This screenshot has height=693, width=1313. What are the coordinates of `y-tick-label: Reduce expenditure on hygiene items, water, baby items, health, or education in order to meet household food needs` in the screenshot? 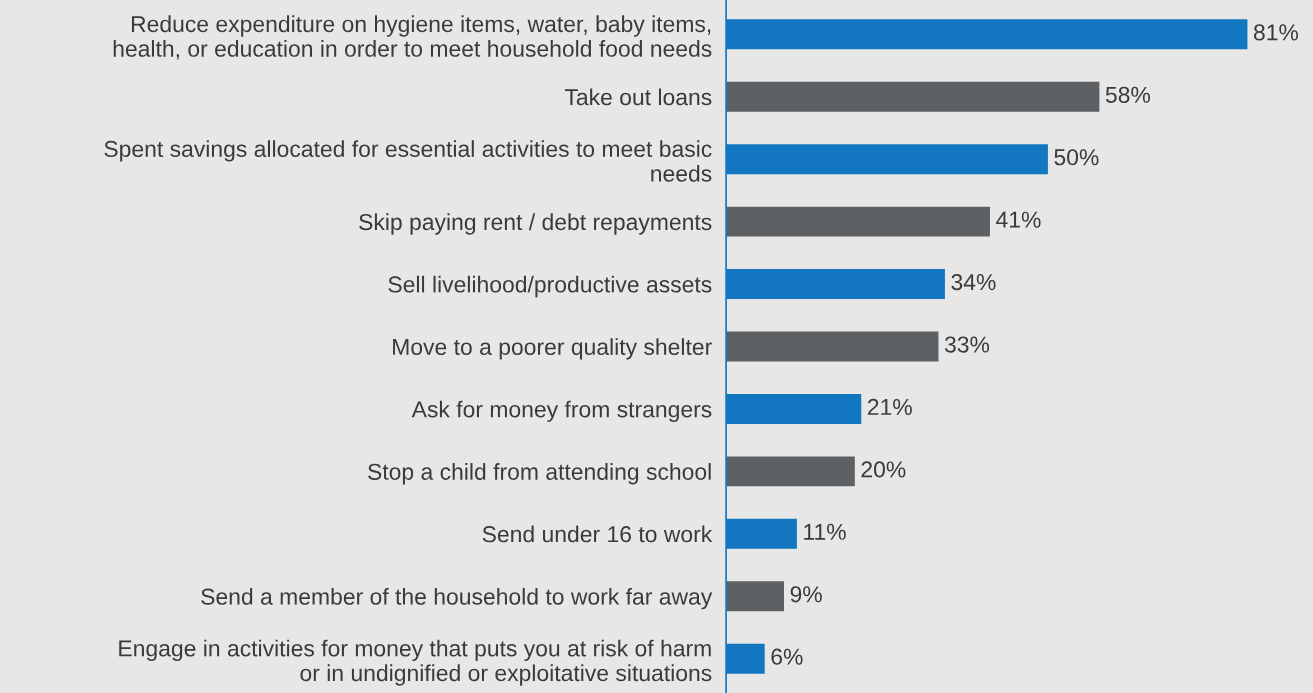 It's located at (412, 37).